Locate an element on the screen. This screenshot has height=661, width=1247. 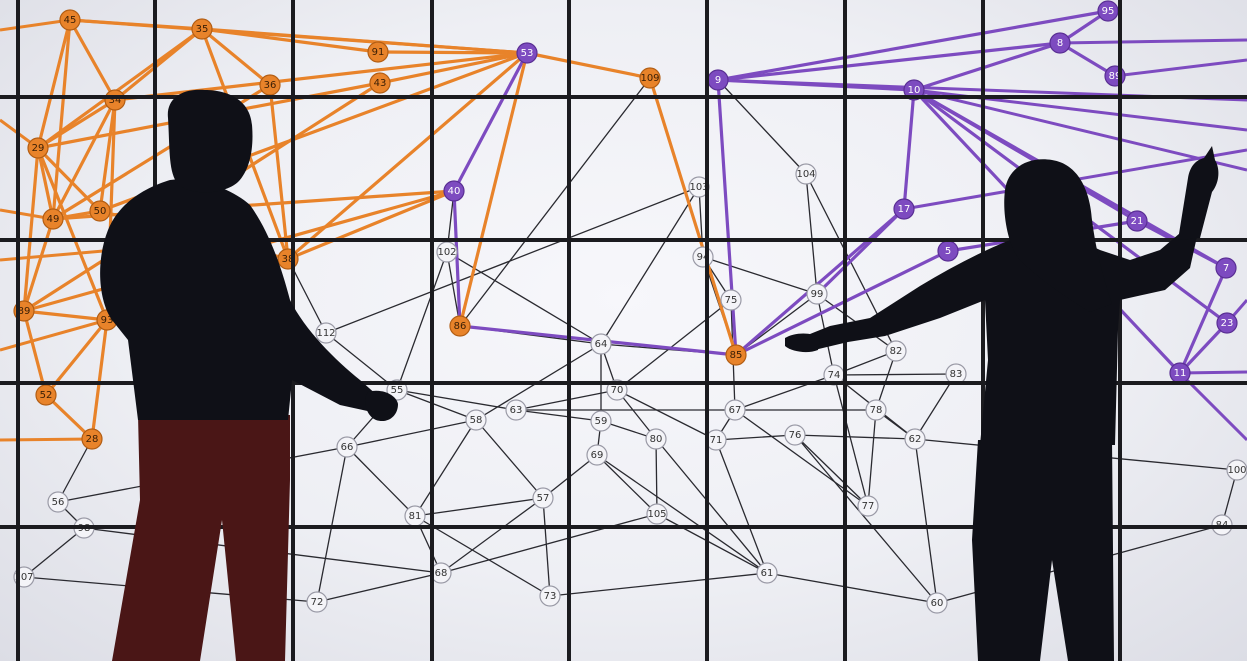
graph-node: 28 is located at coordinates (92, 439).